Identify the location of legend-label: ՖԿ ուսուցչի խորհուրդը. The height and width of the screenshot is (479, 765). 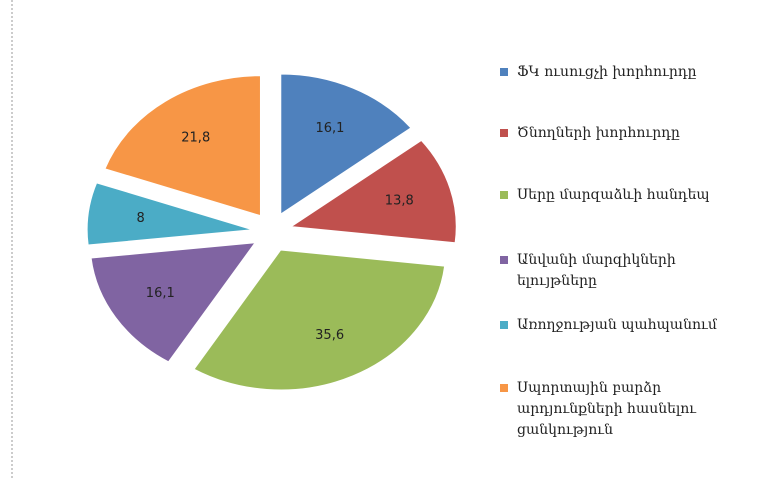
(607, 72).